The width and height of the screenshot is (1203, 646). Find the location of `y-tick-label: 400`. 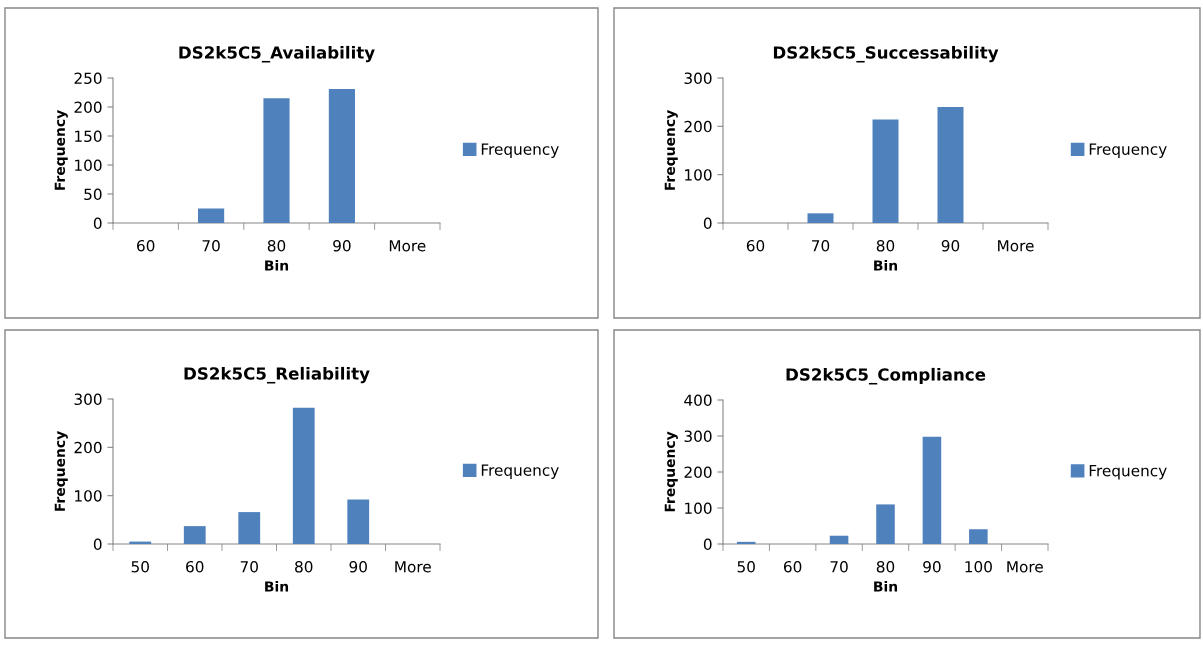

y-tick-label: 400 is located at coordinates (698, 400).